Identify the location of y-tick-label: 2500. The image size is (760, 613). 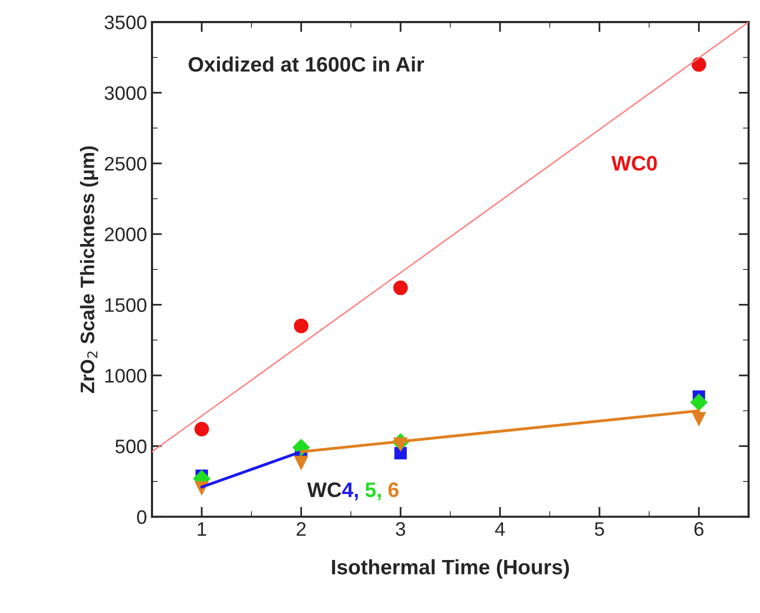
(125, 163).